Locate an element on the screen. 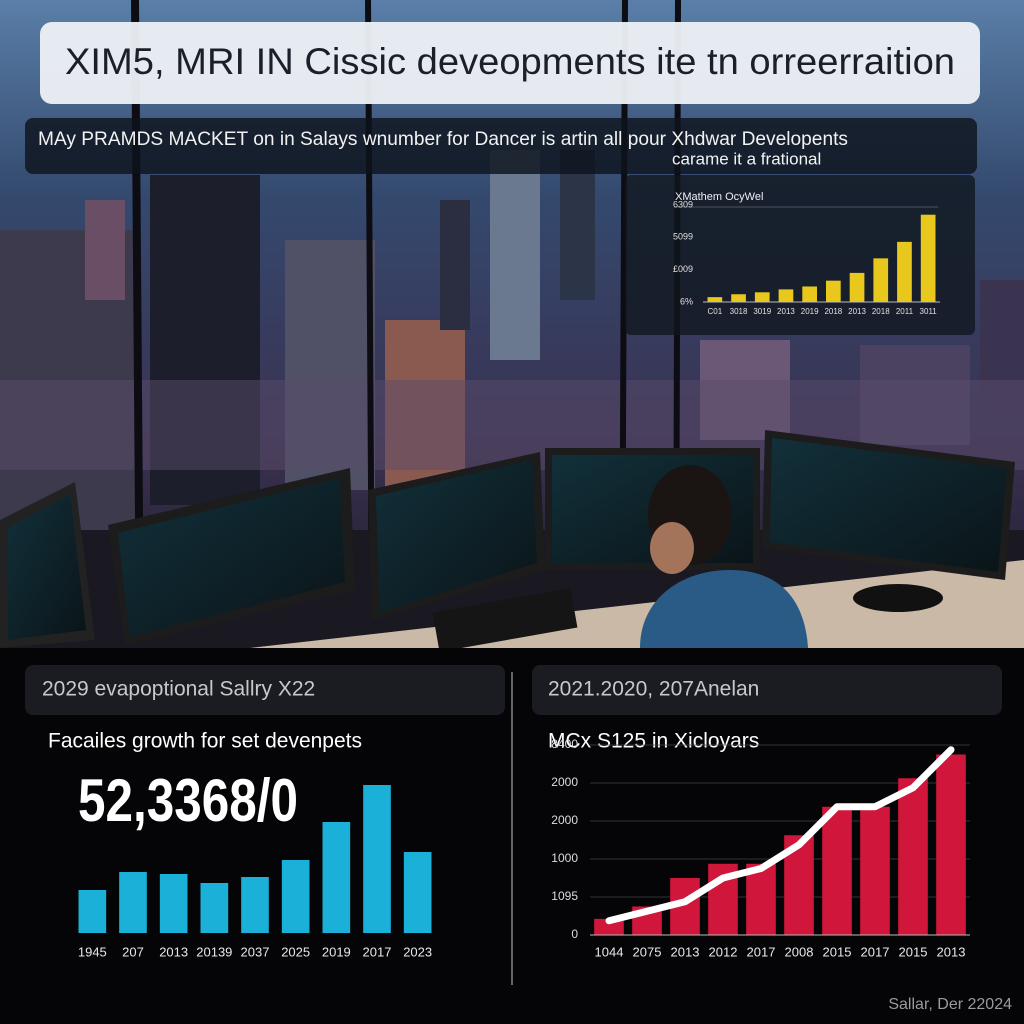  x-tick-label: 20139 is located at coordinates (214, 951).